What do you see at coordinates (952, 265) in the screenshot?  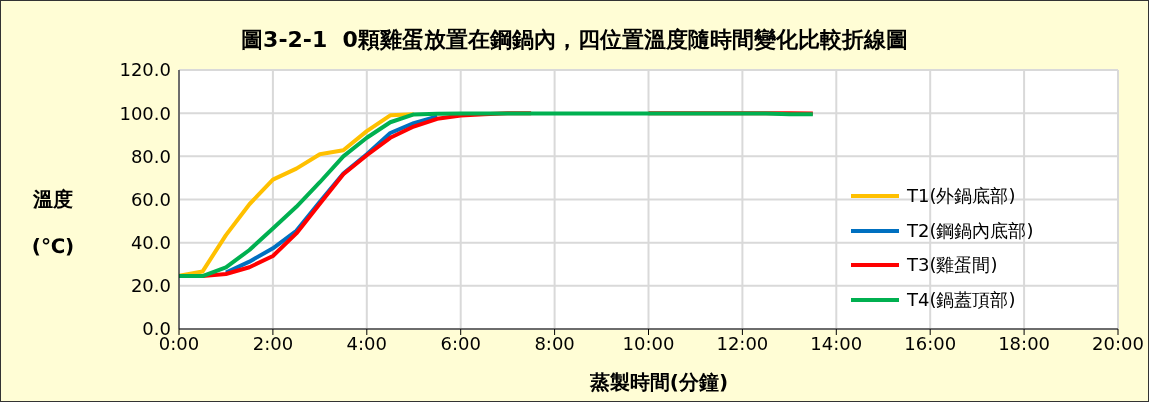 I see `legend-label: T3(雞蛋間)` at bounding box center [952, 265].